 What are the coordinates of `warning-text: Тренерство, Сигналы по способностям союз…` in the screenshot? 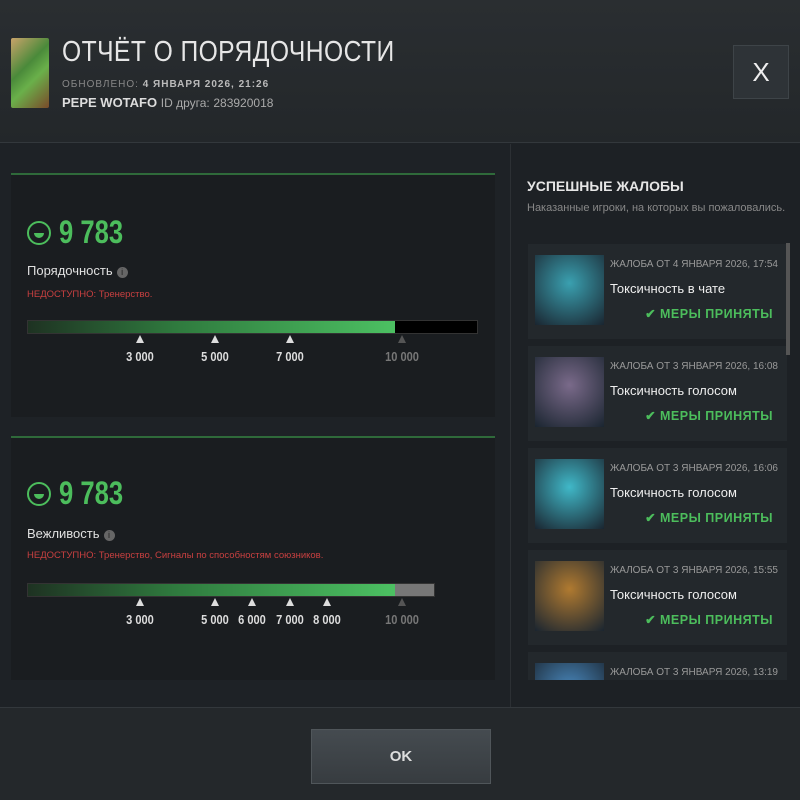 It's located at (211, 555).